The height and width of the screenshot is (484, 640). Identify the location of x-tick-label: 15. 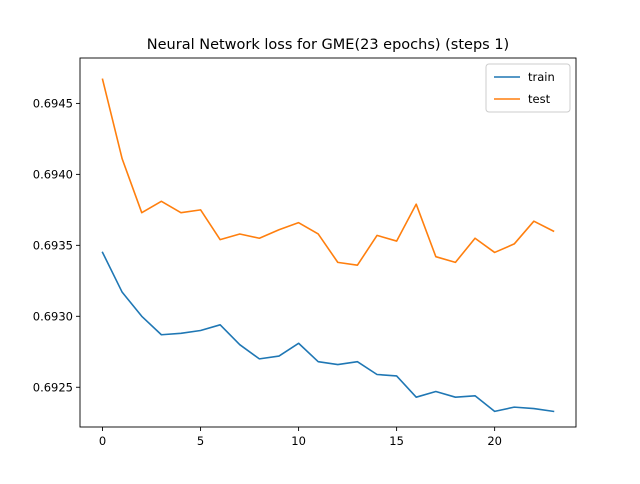
(396, 441).